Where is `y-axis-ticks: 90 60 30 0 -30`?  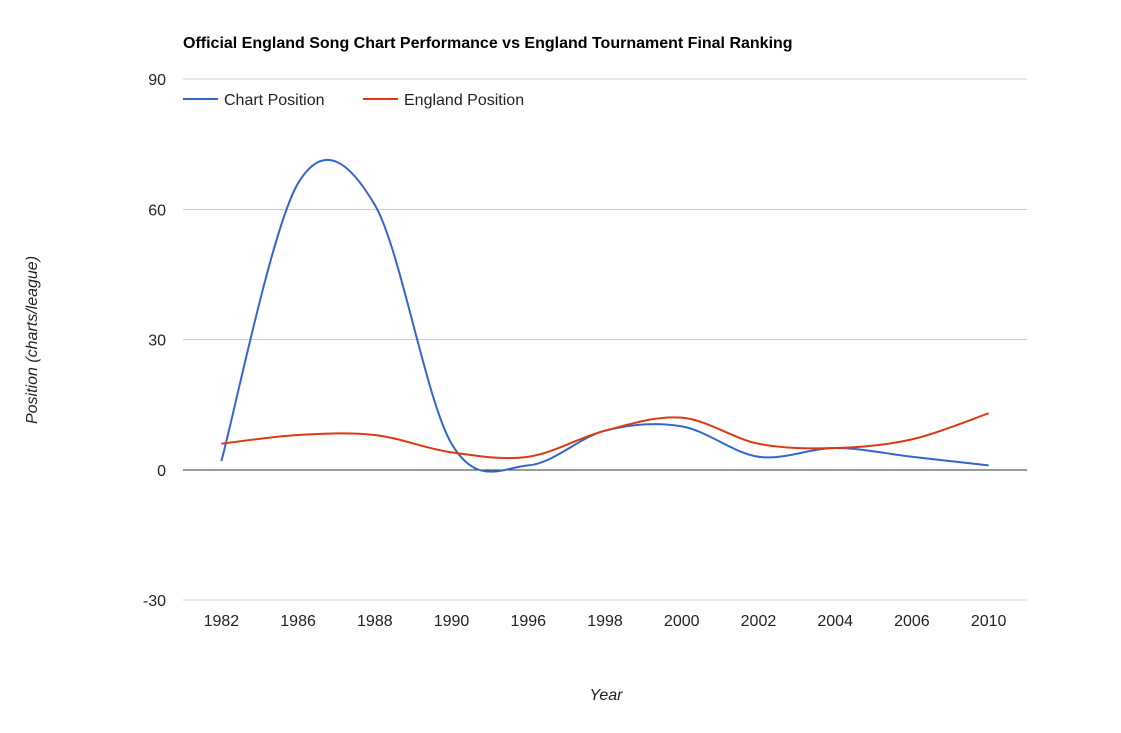
y-axis-ticks: 90 60 30 0 -30 is located at coordinates (154, 341).